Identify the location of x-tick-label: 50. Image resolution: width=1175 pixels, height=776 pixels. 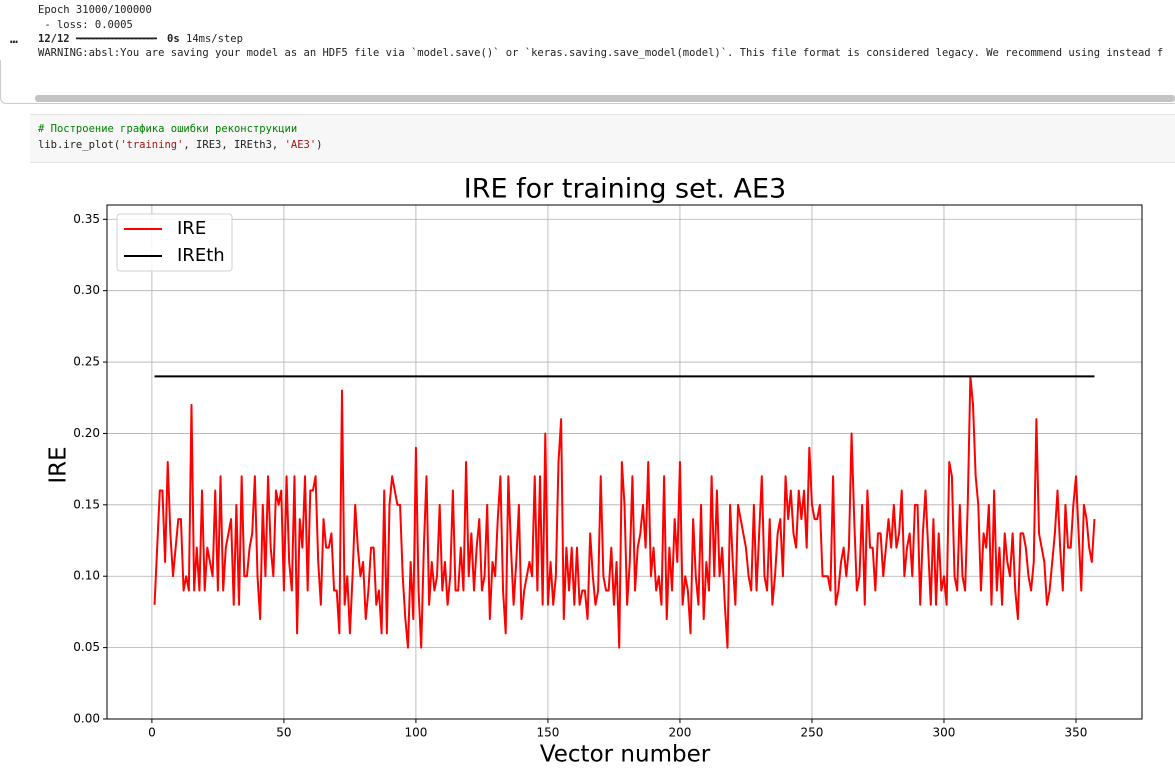
(283, 733).